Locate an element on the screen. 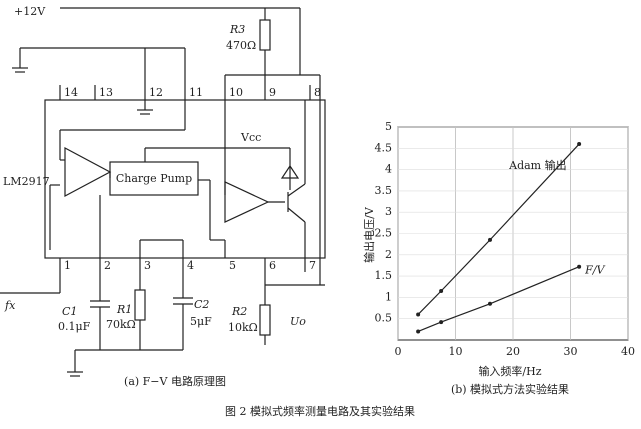  r1-label: R1 is located at coordinates (124, 309).